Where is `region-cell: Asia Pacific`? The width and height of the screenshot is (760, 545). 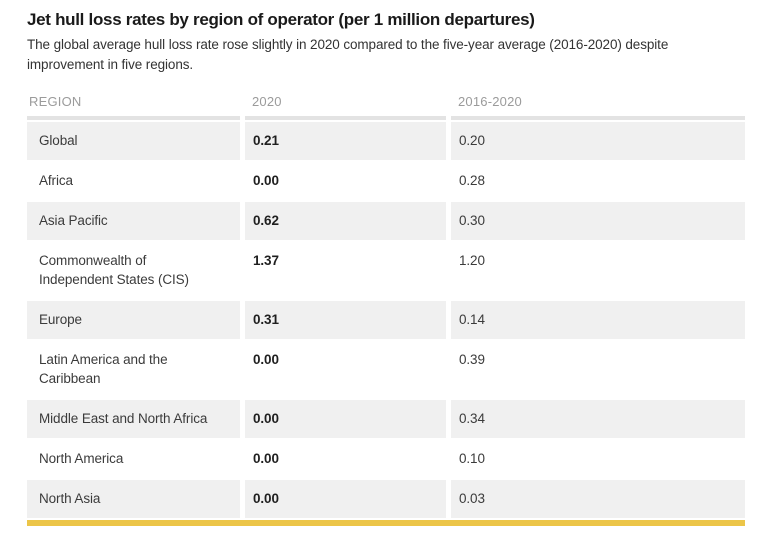 region-cell: Asia Pacific is located at coordinates (133, 221).